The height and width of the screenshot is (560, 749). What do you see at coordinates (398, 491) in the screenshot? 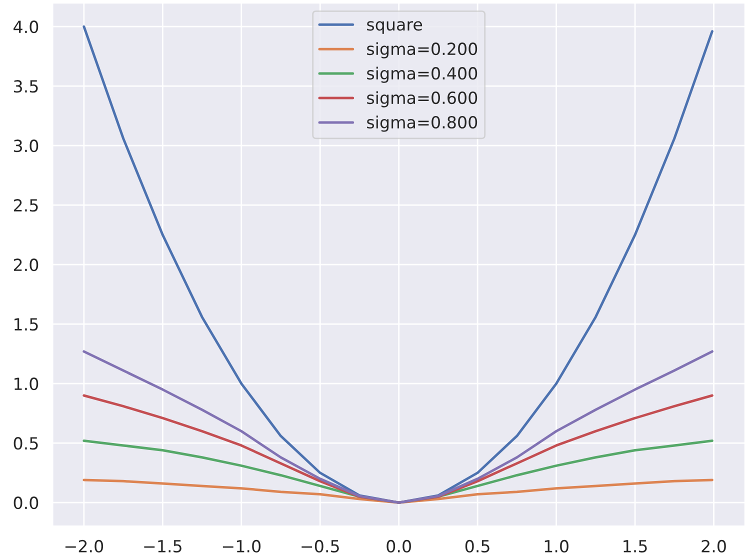
I see `line-series` at bounding box center [398, 491].